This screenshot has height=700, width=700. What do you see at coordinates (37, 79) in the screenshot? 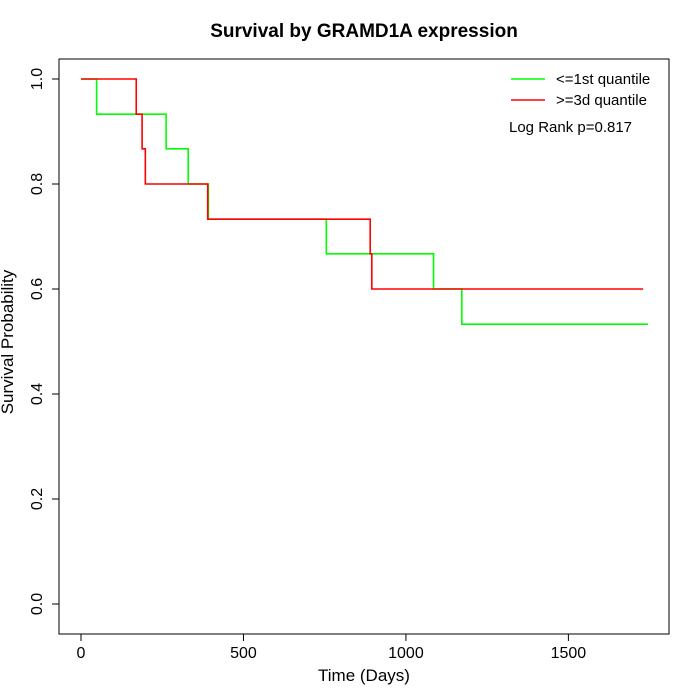
I see `y-tick-label: 1.0` at bounding box center [37, 79].